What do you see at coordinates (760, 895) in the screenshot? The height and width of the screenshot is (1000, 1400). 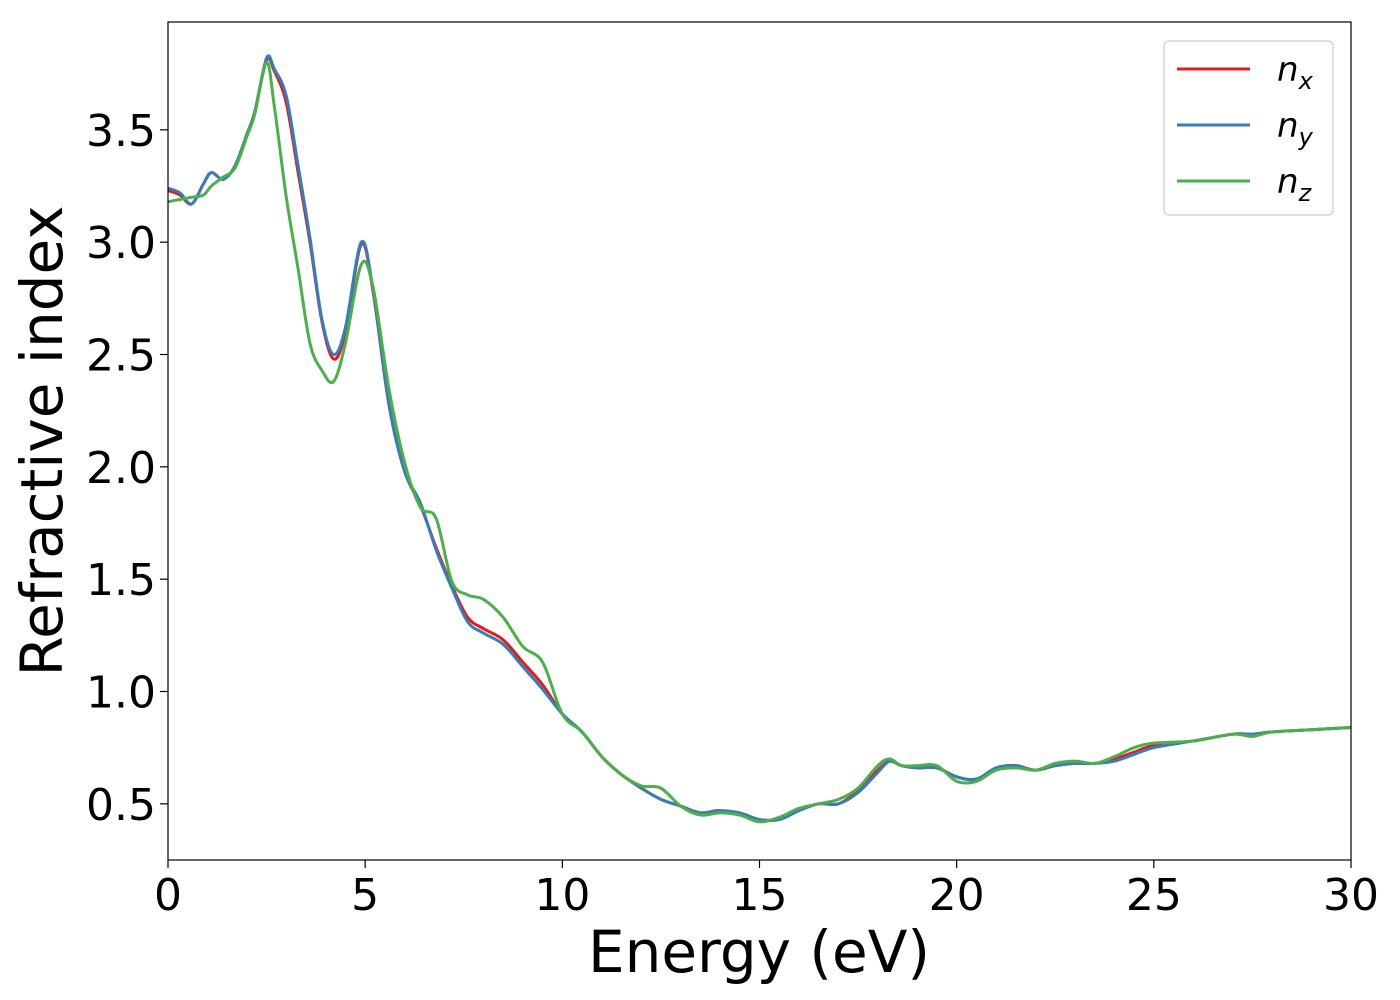 I see `x-tick-label: 15` at bounding box center [760, 895].